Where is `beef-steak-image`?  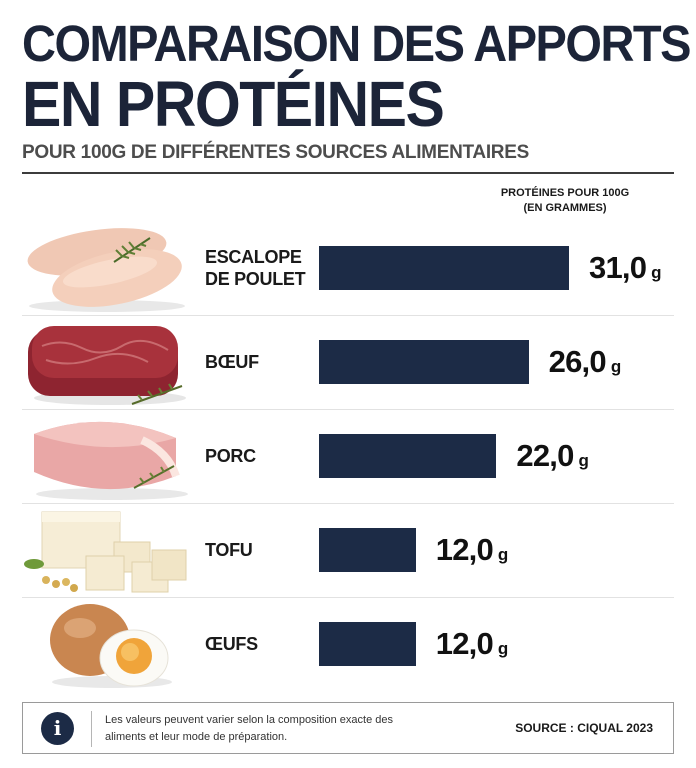
beef-steak-image is located at coordinates (107, 362).